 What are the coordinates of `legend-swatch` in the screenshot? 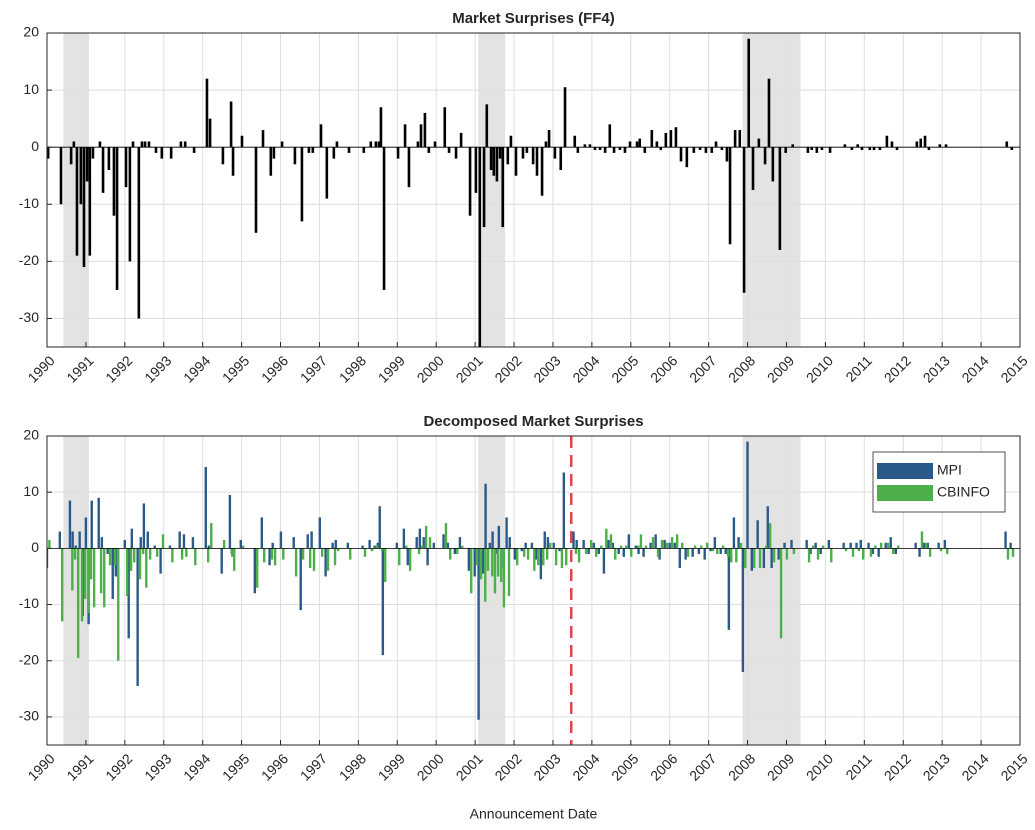 It's located at (905, 471).